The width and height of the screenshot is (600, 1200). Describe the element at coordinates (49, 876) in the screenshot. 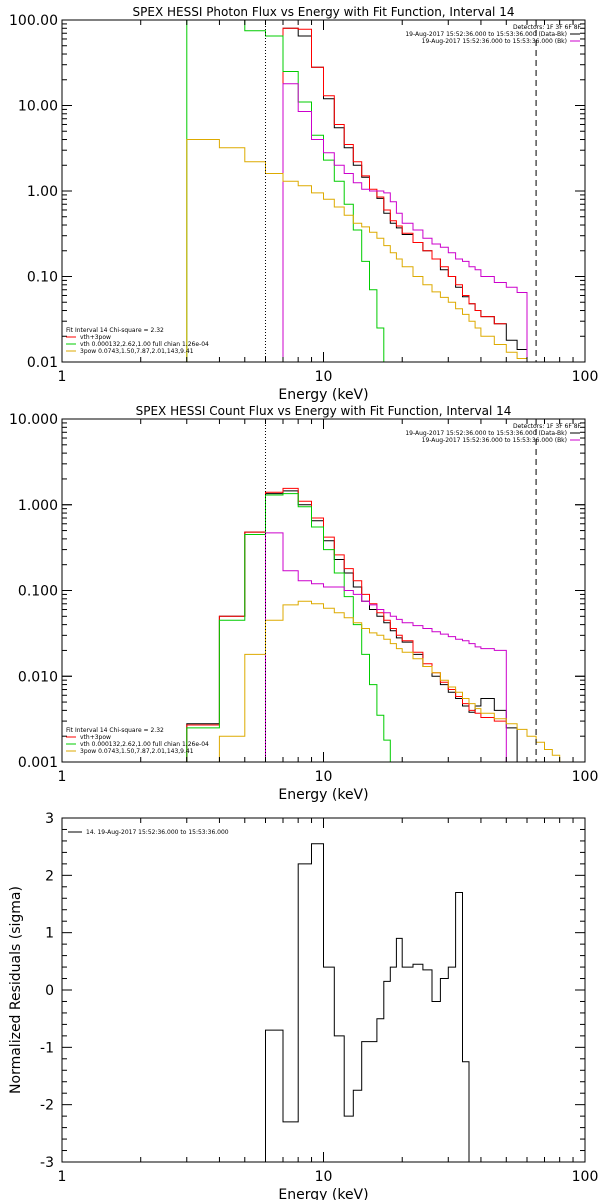

I see `y-tick-label: 2` at that location.